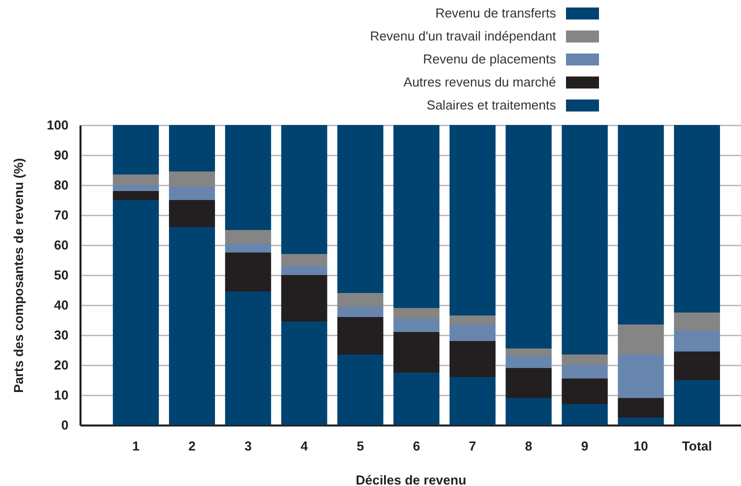 The height and width of the screenshot is (486, 741). I want to click on y-tick-label: 100, so click(57, 125).